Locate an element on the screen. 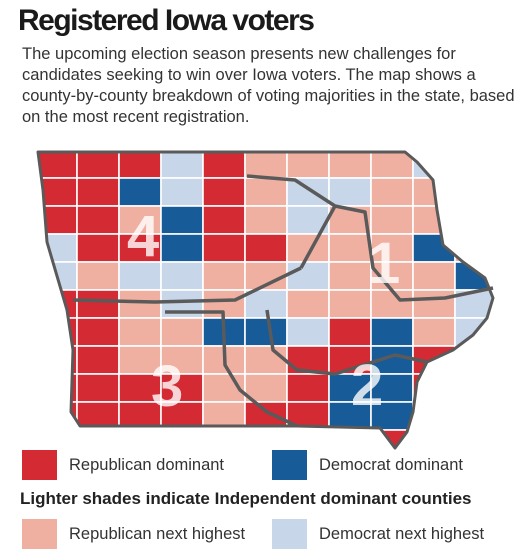 This screenshot has width=525, height=550. district-number-2: 2 is located at coordinates (367, 385).